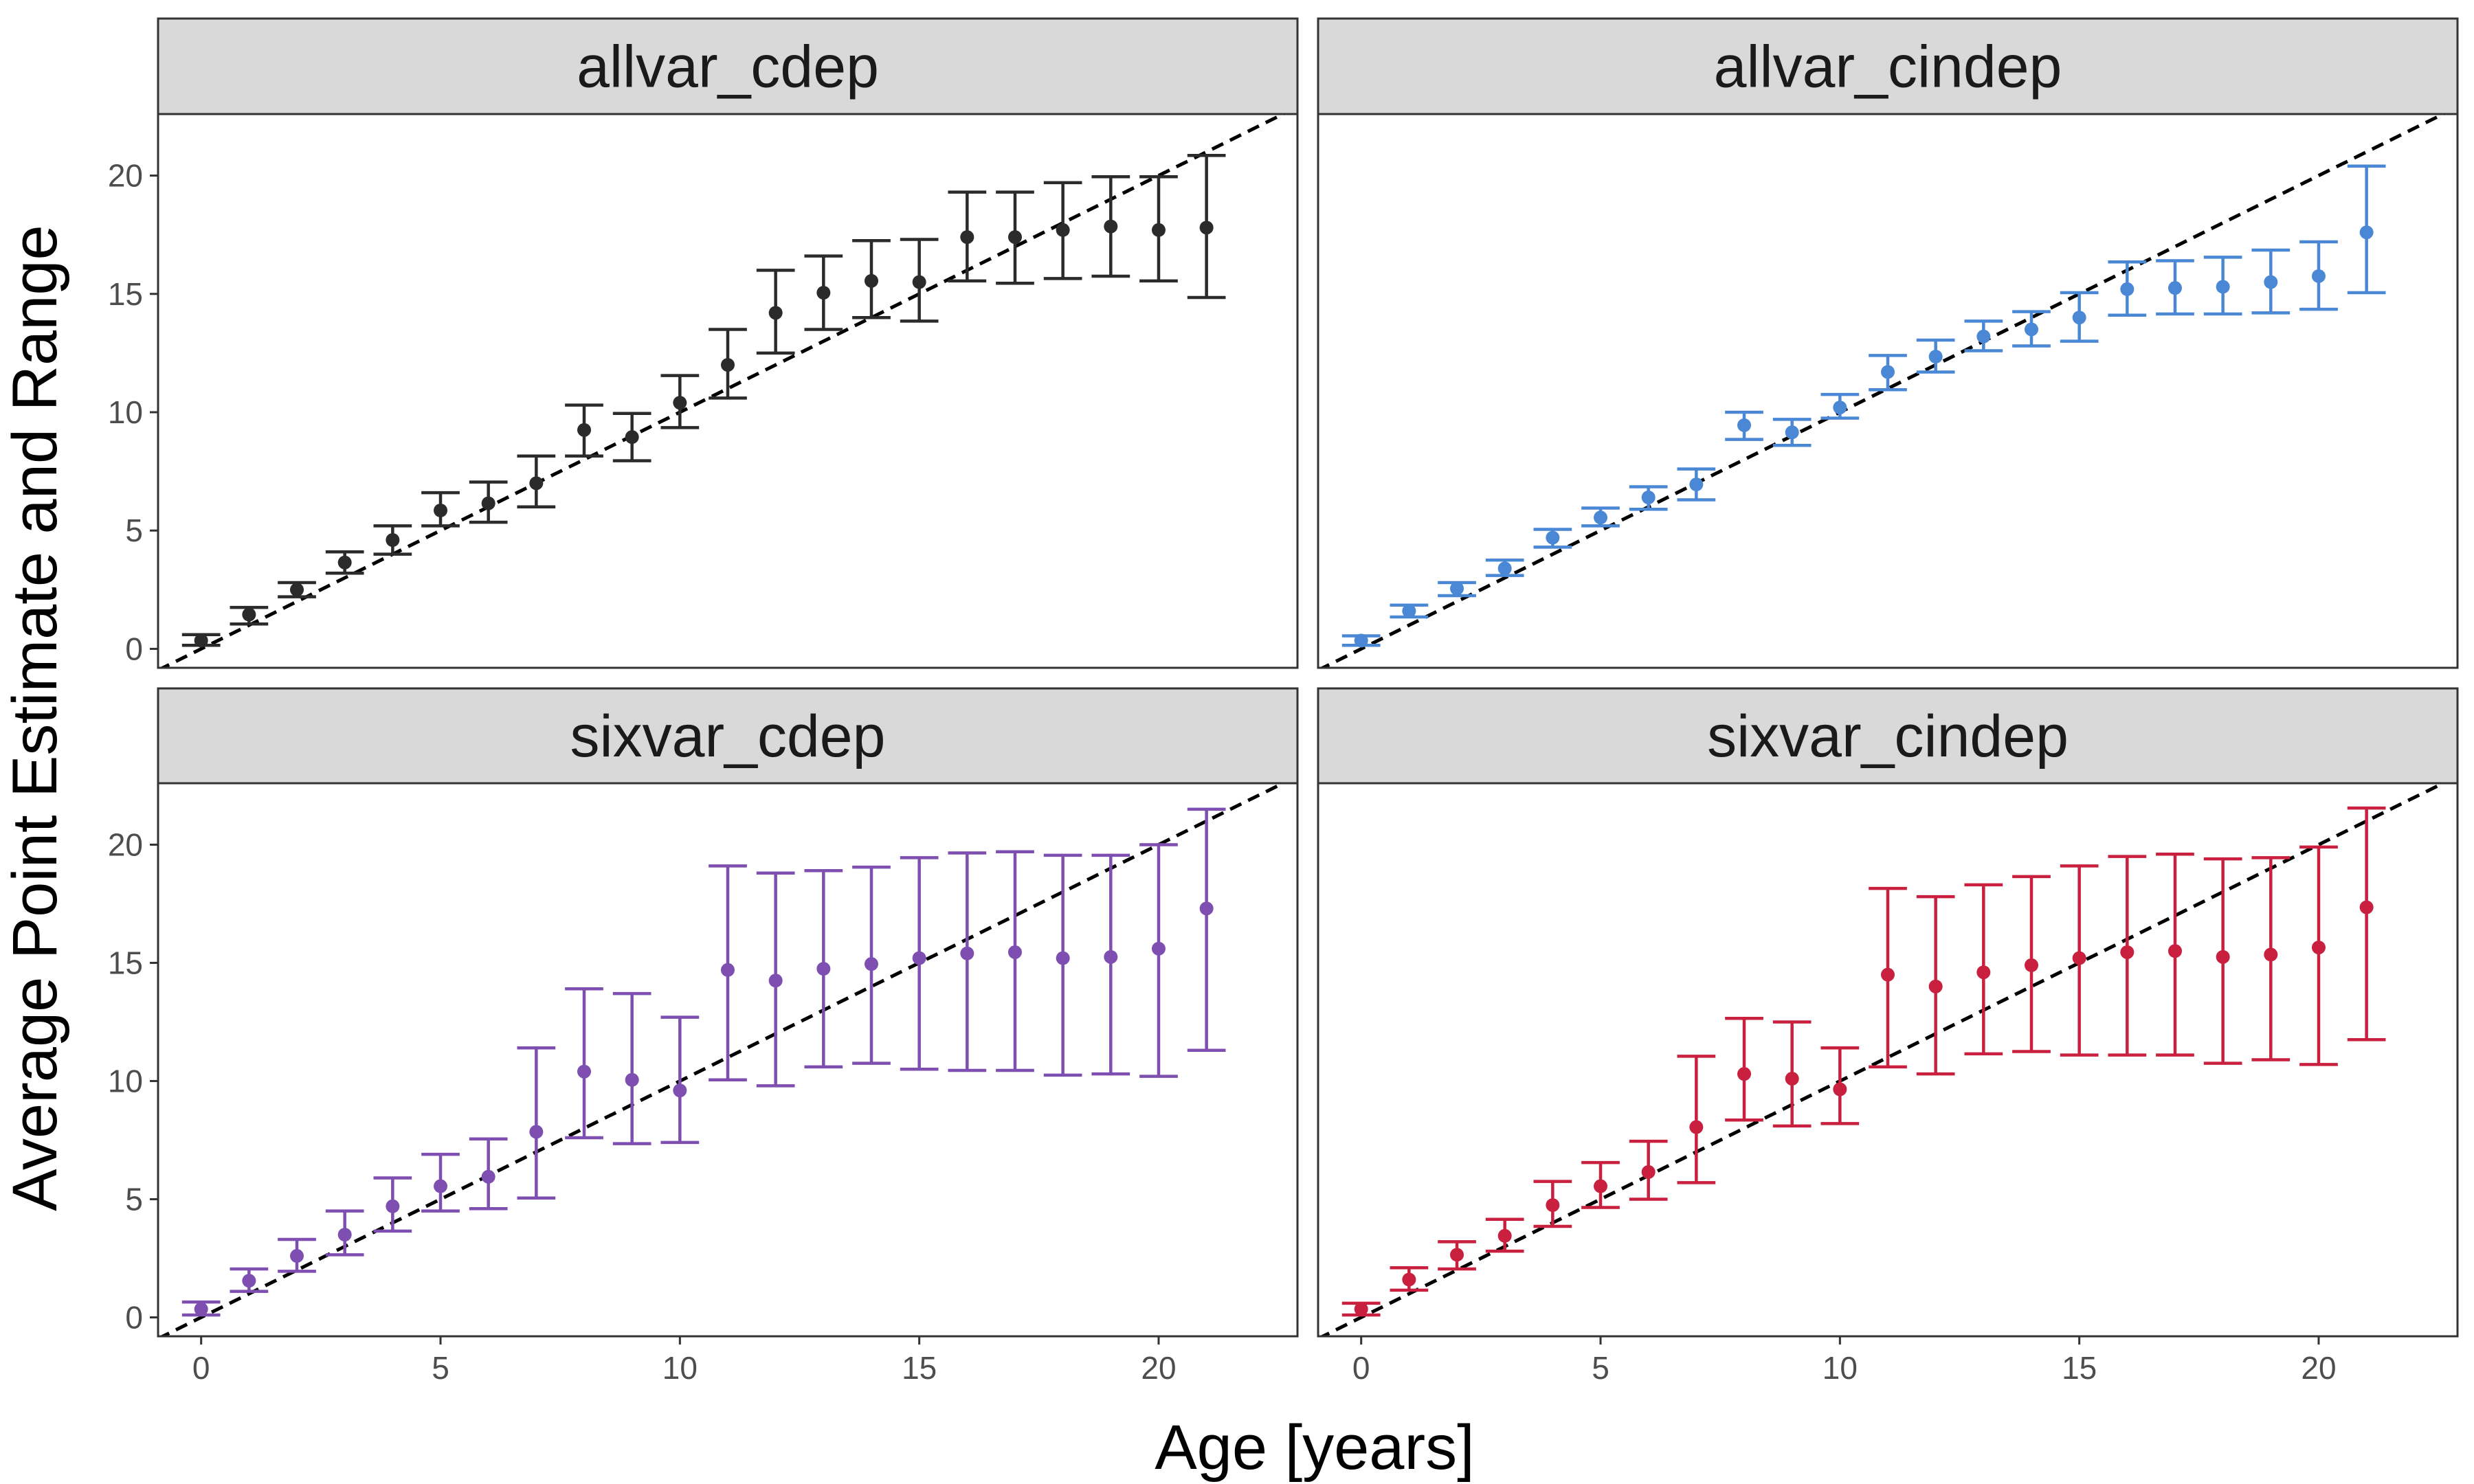  What do you see at coordinates (125, 1081) in the screenshot?
I see `y-tick-label: 10` at bounding box center [125, 1081].